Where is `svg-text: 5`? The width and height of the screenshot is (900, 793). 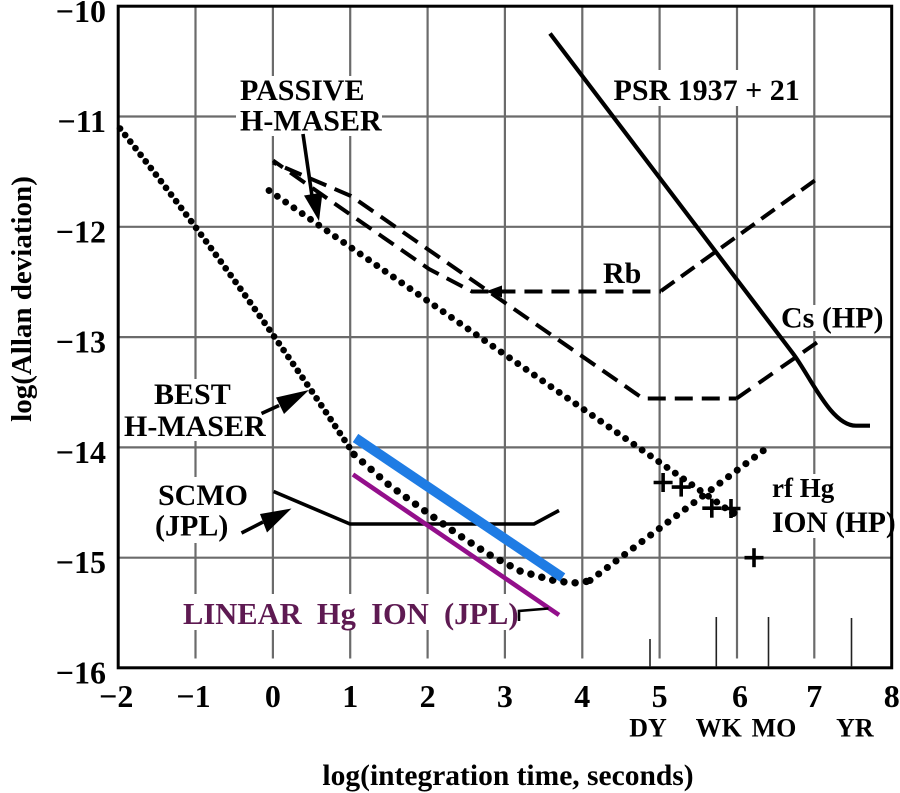
svg-text: 5 is located at coordinates (660, 696).